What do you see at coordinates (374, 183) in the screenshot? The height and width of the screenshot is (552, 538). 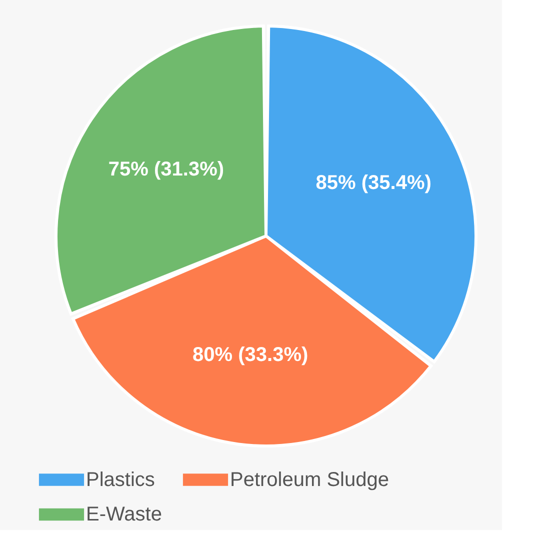 I see `data-label: 85% (35.4%)` at bounding box center [374, 183].